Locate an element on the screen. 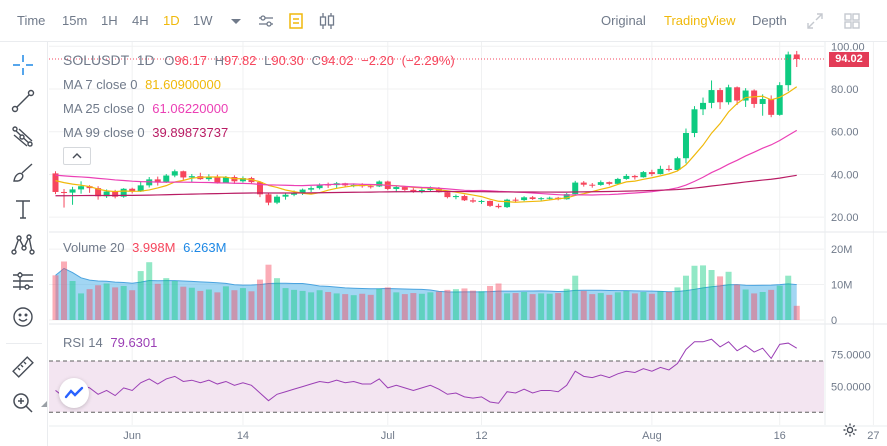  more-intervals-dropdown-icon is located at coordinates (238, 21).